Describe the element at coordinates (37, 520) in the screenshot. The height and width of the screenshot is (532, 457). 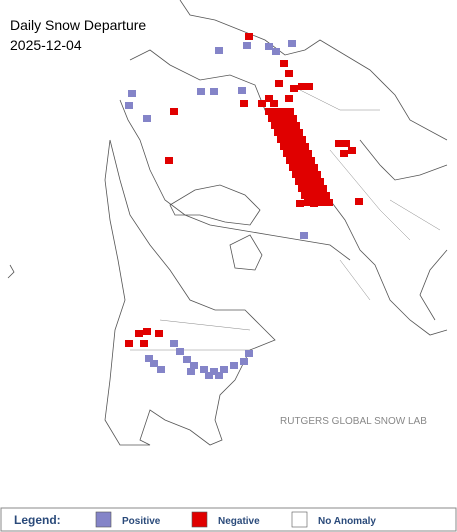
I see `legend-title: Legend:` at that location.